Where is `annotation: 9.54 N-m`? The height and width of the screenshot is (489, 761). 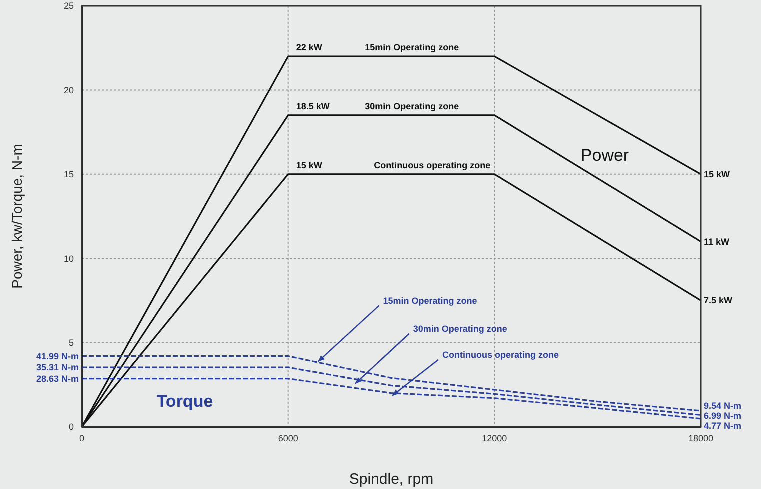
annotation: 9.54 N-m is located at coordinates (723, 406).